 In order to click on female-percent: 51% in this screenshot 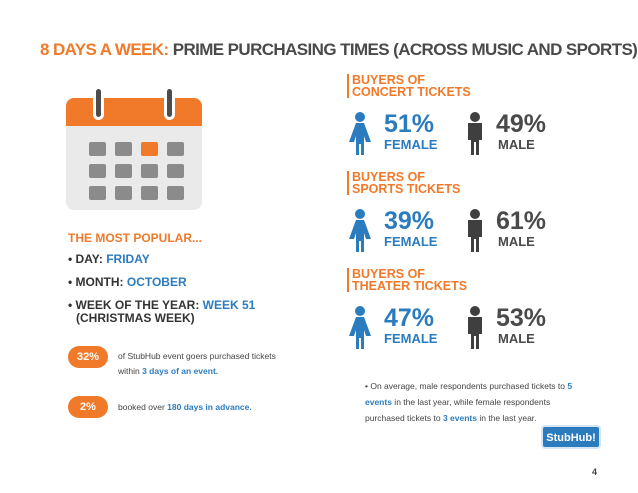, I will do `click(409, 124)`.